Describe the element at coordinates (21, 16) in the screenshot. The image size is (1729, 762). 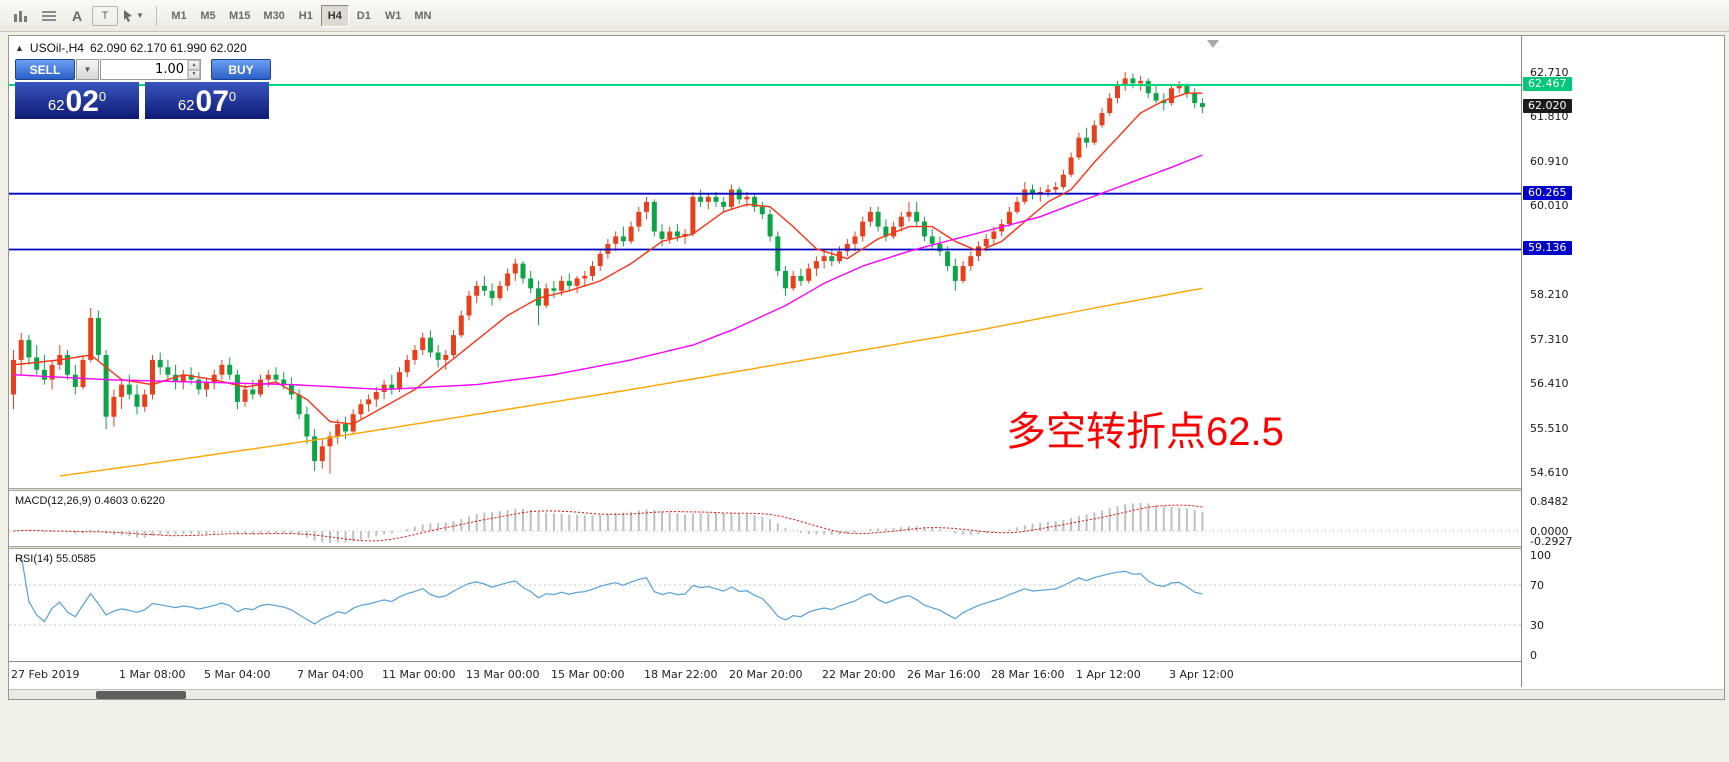
I see `chart-expert-icon` at that location.